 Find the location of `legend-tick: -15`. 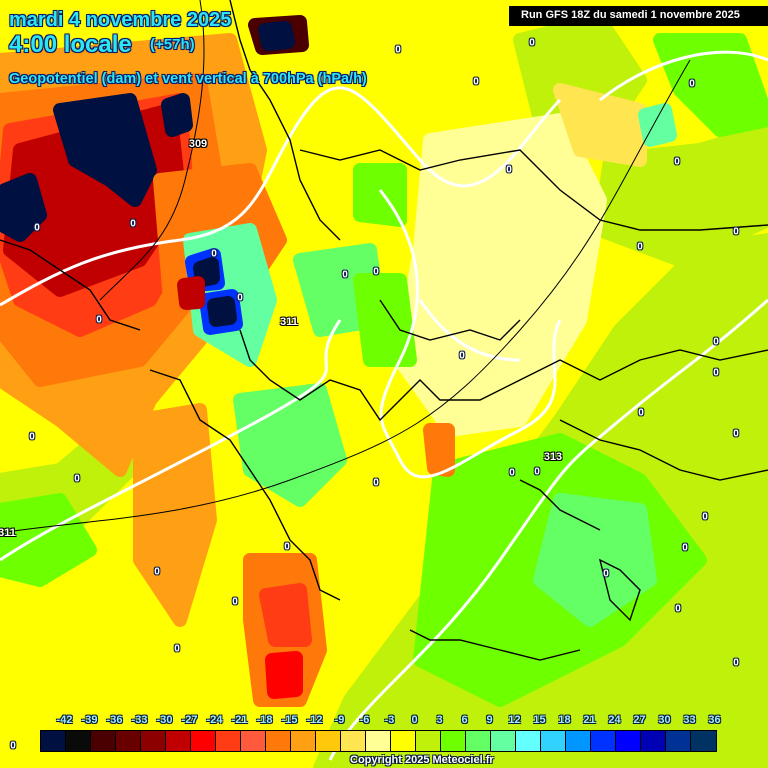

legend-tick: -15 is located at coordinates (289, 720).